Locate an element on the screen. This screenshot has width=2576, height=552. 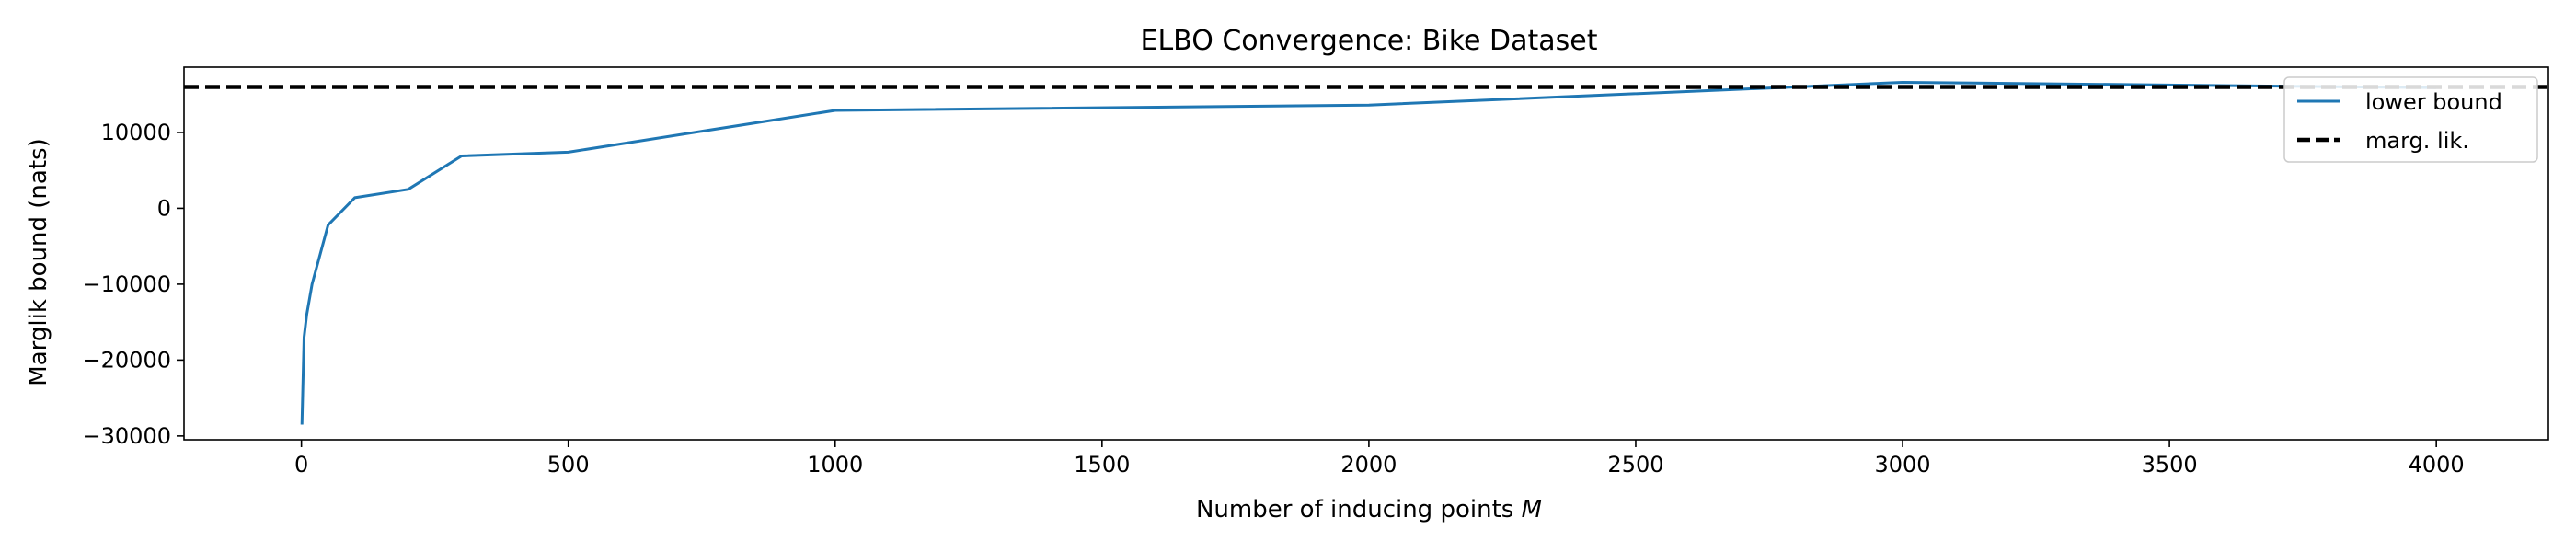
legend-label-lower-bound: lower bound is located at coordinates (2433, 102).